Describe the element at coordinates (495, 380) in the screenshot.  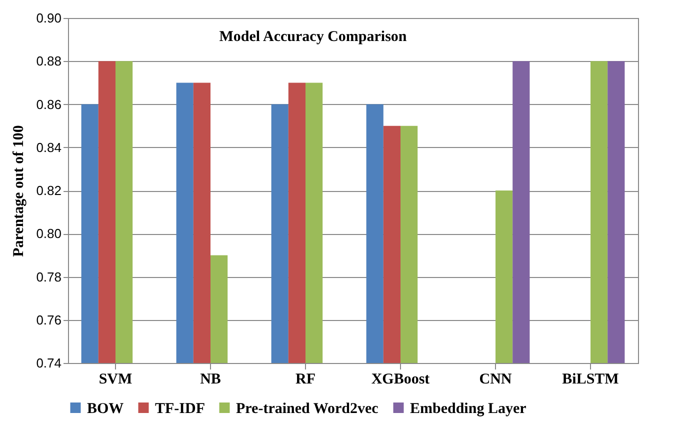
I see `x-tick-label: CNN` at that location.